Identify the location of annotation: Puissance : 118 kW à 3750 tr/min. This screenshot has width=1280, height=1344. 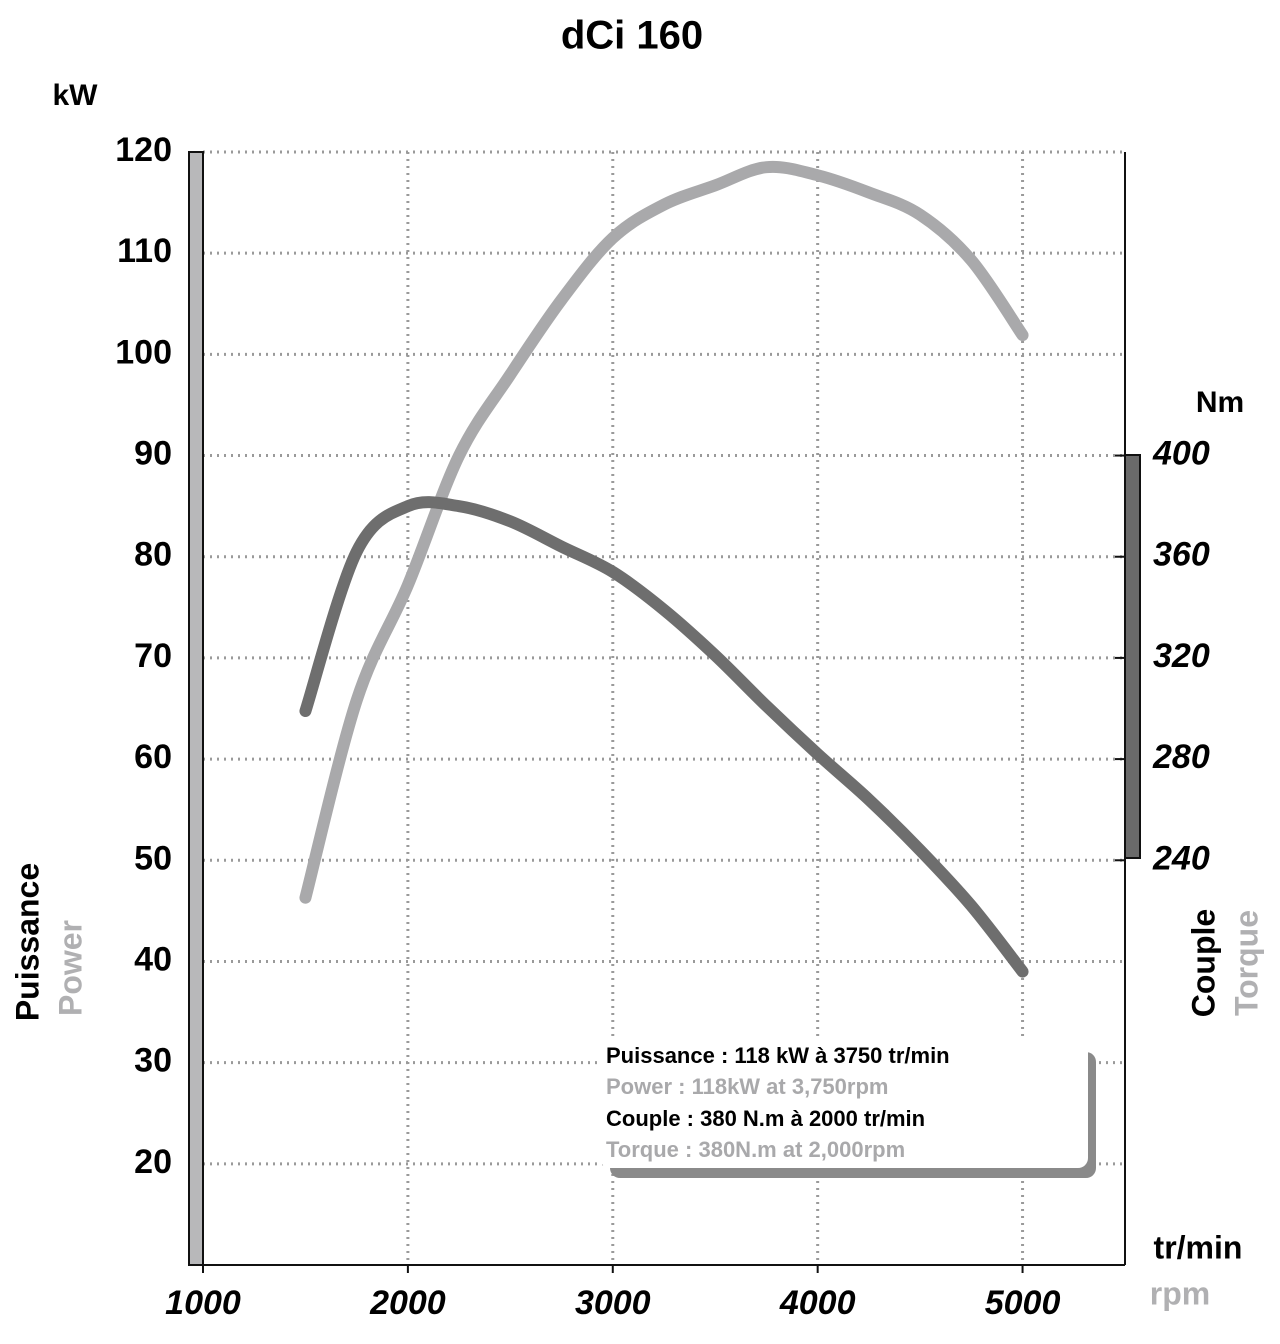
(778, 1055).